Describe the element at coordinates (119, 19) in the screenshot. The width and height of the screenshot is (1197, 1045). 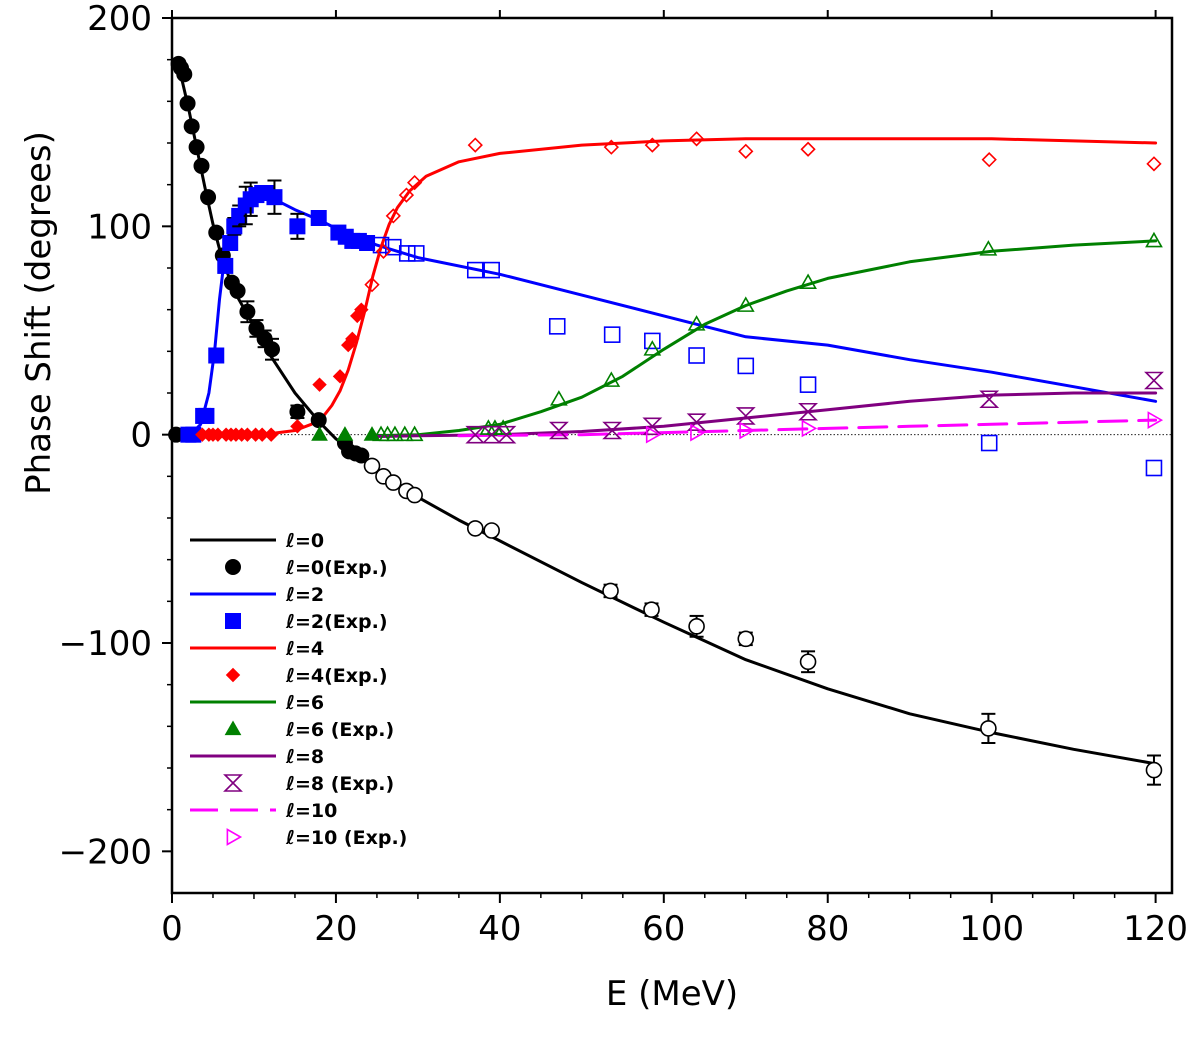
I see `y-tick-label: 200` at that location.